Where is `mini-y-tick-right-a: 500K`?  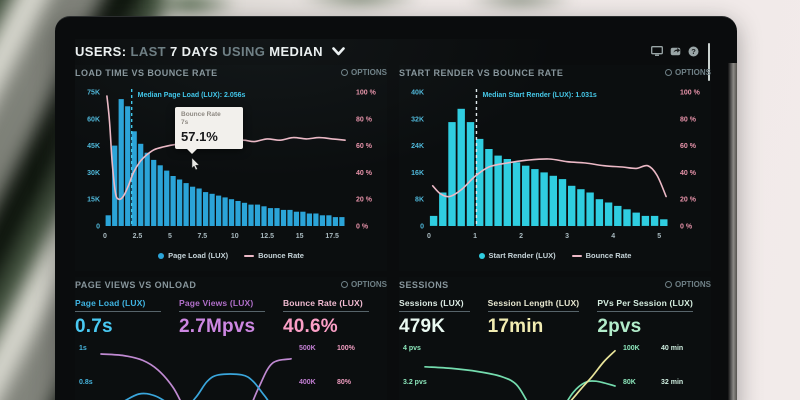
mini-y-tick-right-a: 500K is located at coordinates (307, 348).